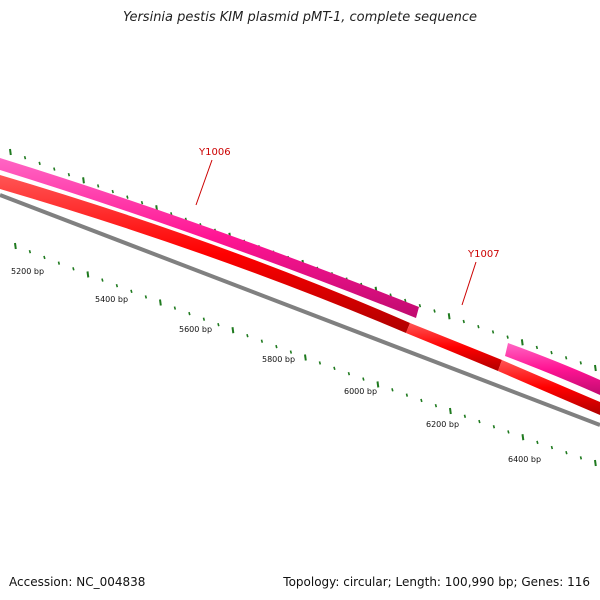  Describe the element at coordinates (552, 369) in the screenshot. I see `gene-band-y1007` at that location.